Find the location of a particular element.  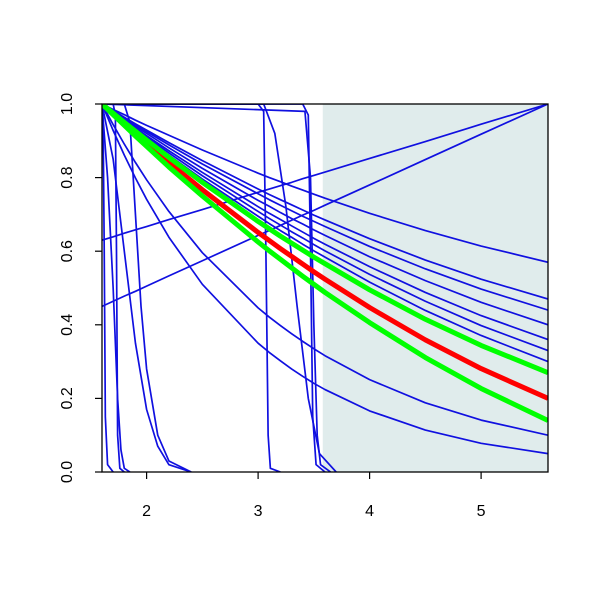

x-tick-label: 2 is located at coordinates (146, 511).